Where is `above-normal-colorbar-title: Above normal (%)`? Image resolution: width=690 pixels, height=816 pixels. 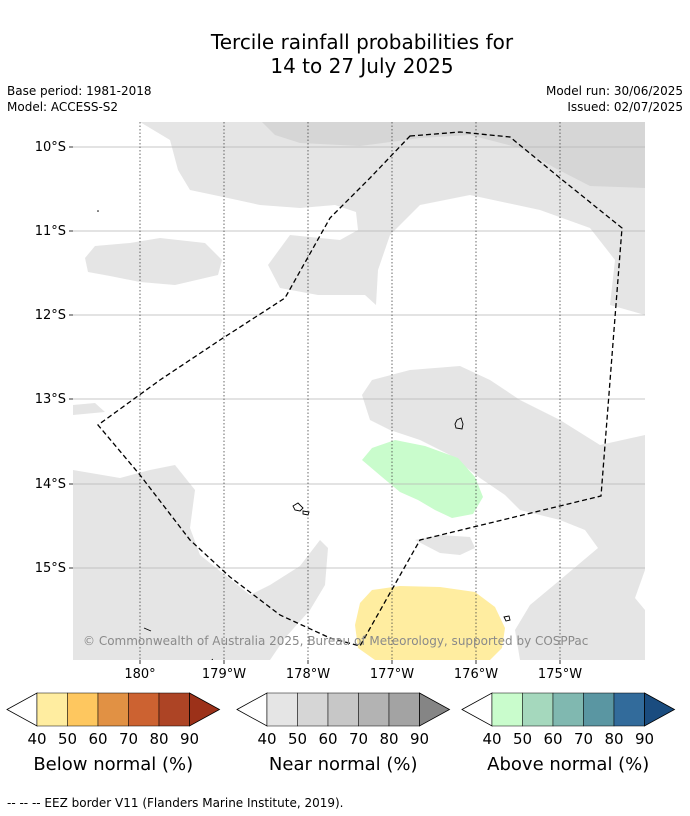 above-normal-colorbar-title: Above normal (%) is located at coordinates (568, 764).